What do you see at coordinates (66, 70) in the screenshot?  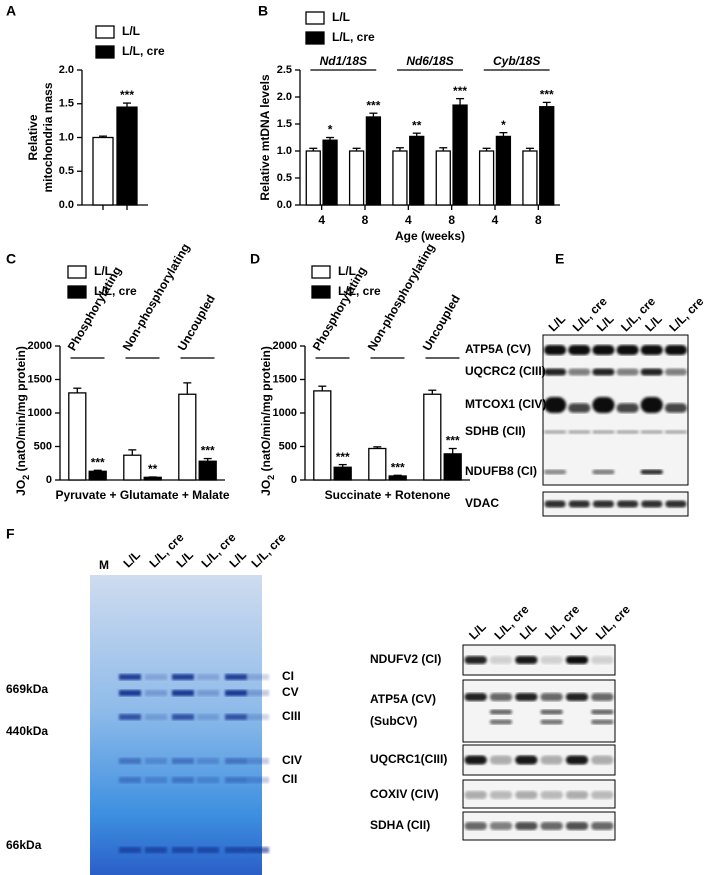 I see `y-tick-label: 2.0` at bounding box center [66, 70].